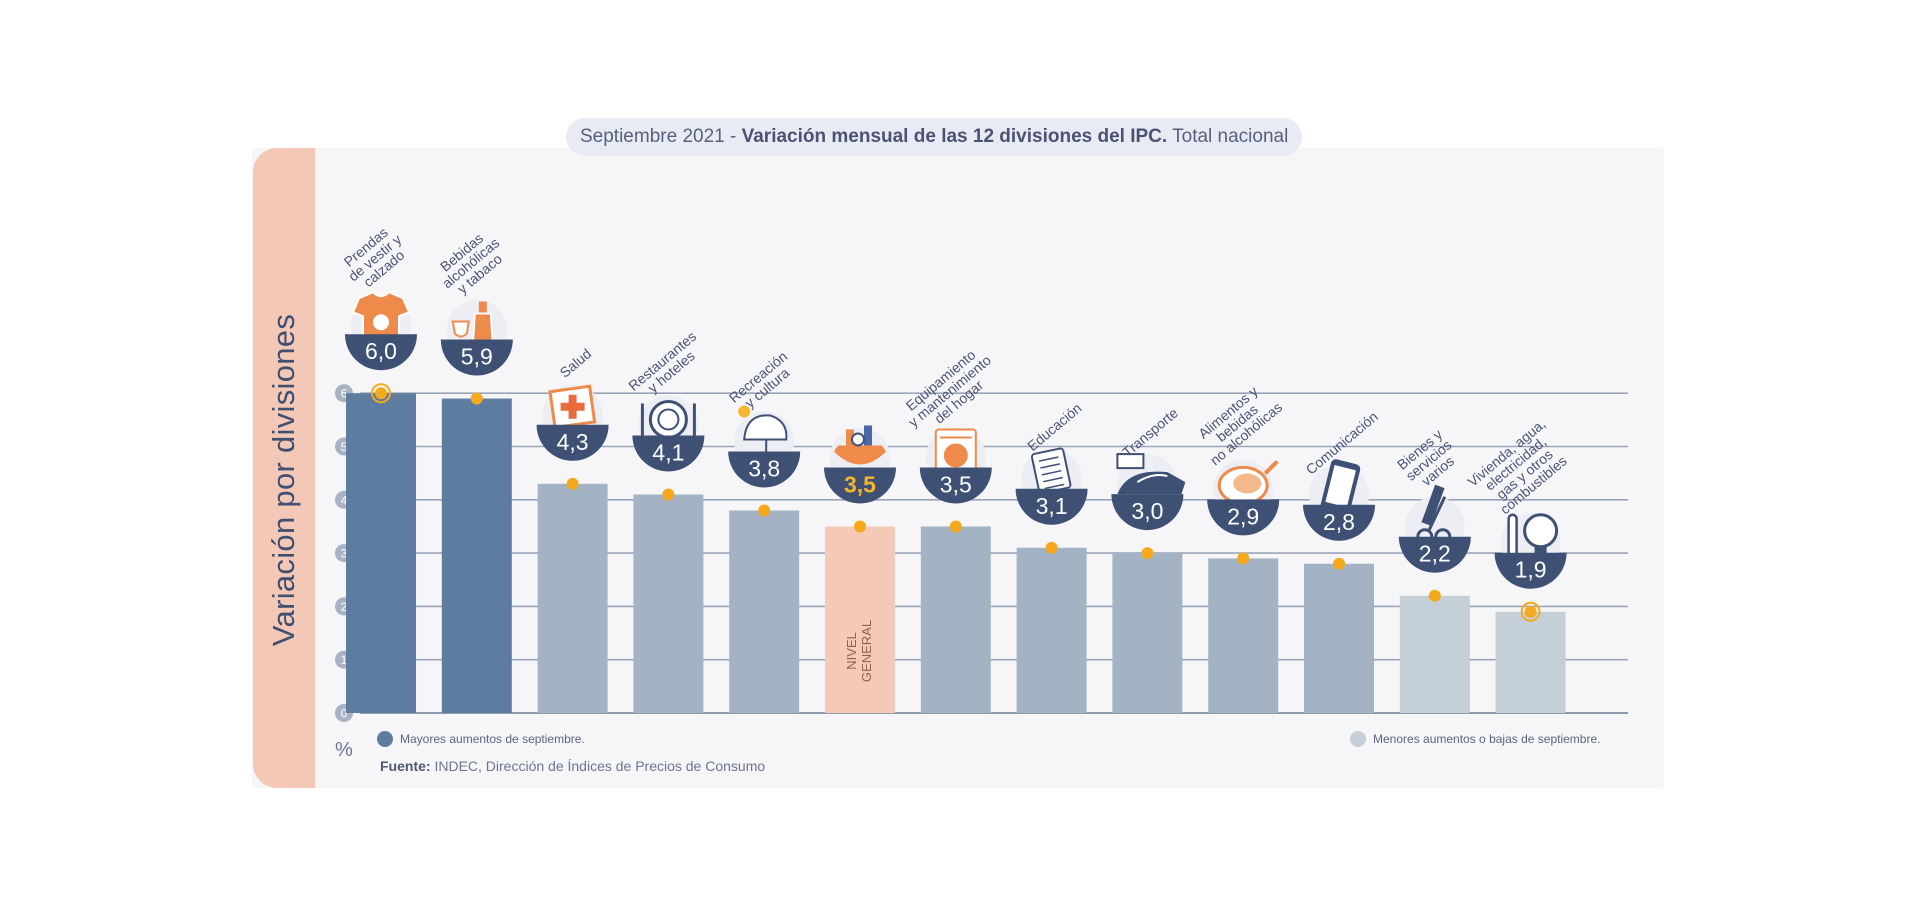  I want to click on title-period: Septiembre 2021, so click(652, 136).